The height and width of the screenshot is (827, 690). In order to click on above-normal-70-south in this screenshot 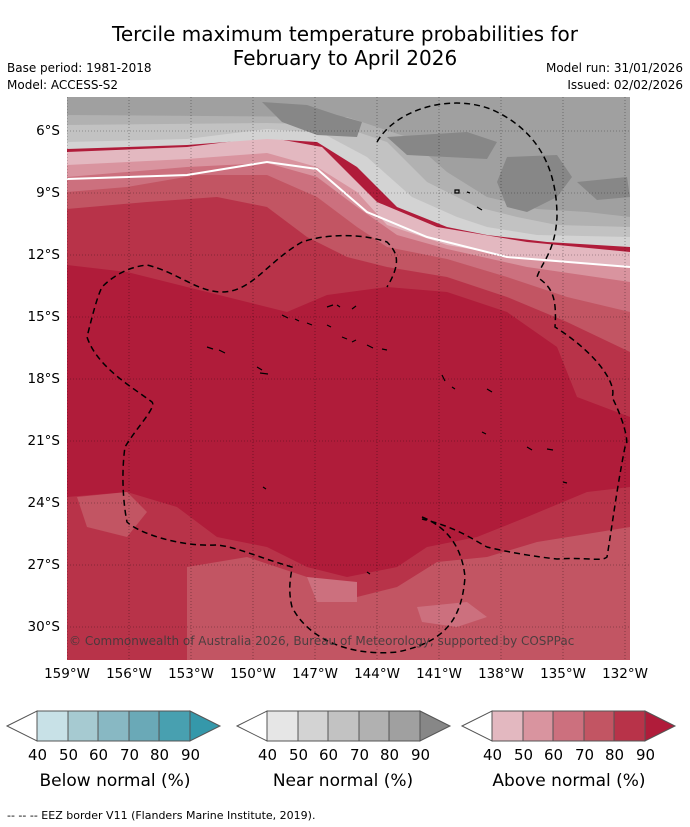, I will do `click(408, 593)`.